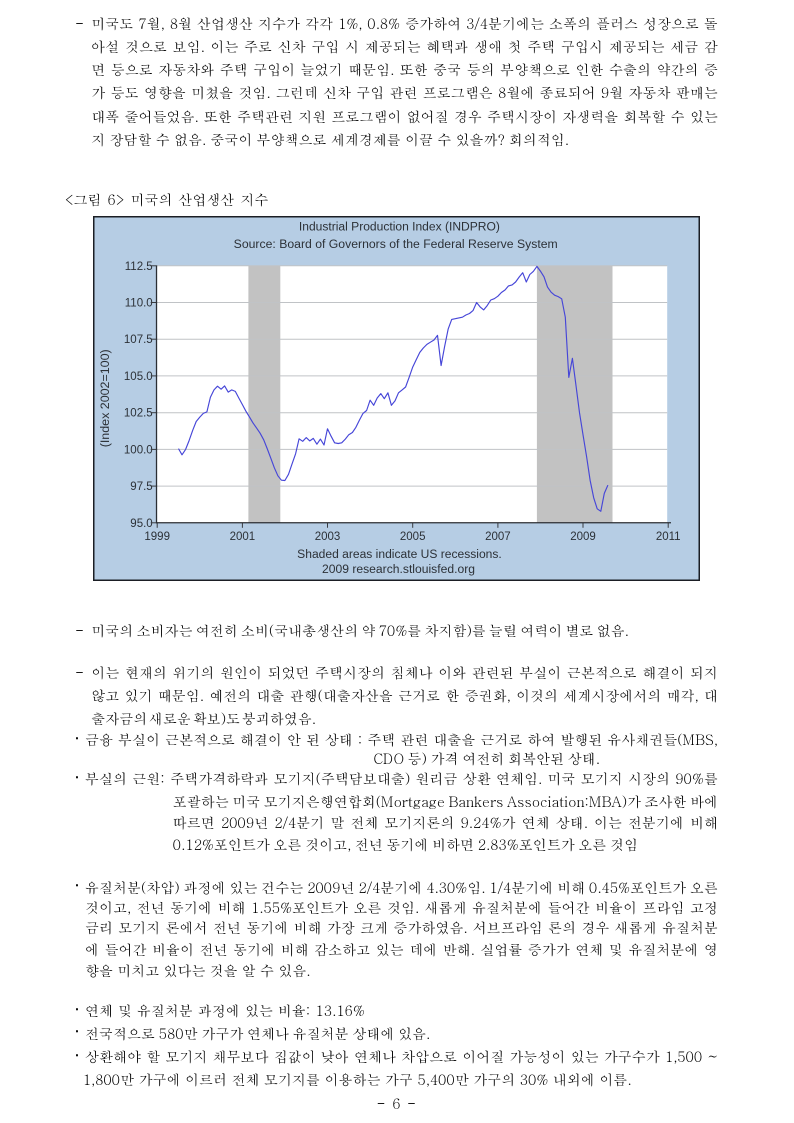 This screenshot has width=794, height=1123. Describe the element at coordinates (398, 570) in the screenshot. I see `svg-text: 2009 research.stlouisfed.org` at that location.